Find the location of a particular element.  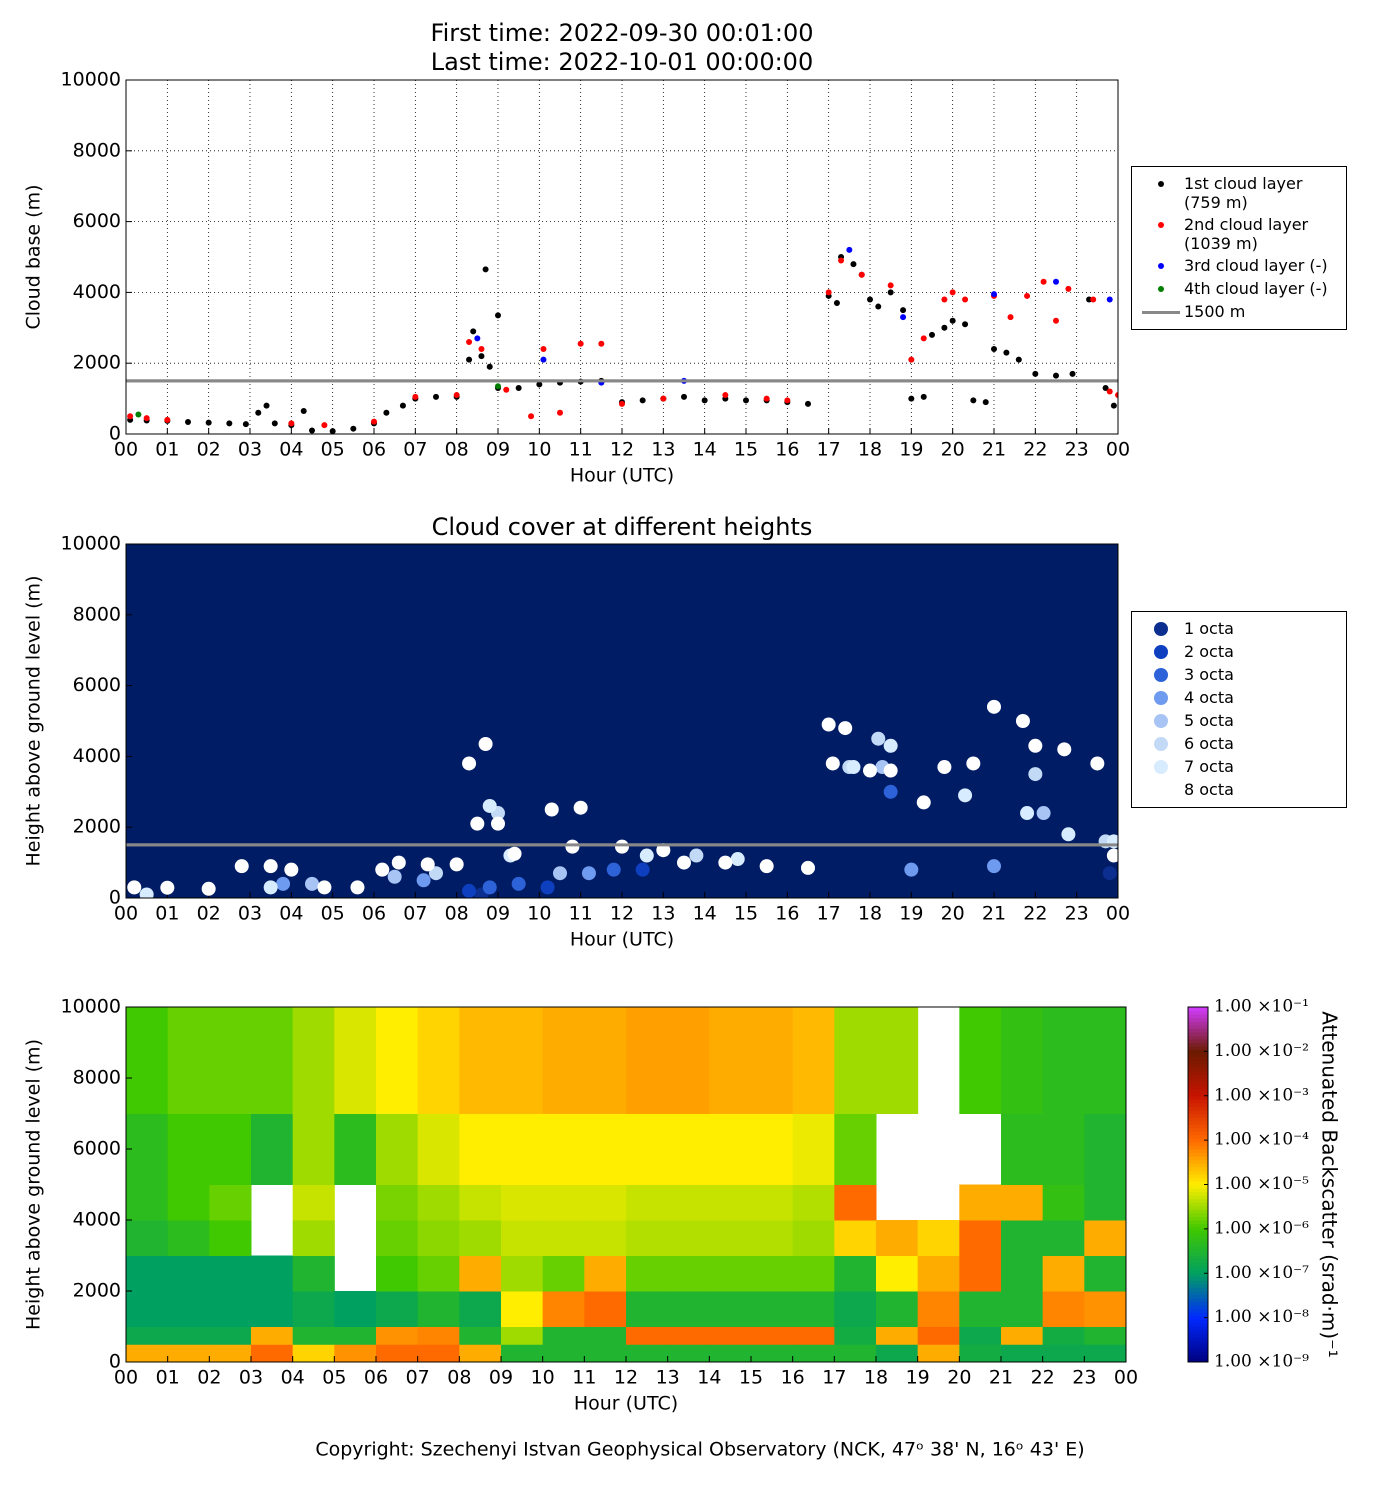

legend-label: 4 octa is located at coordinates (1209, 697).